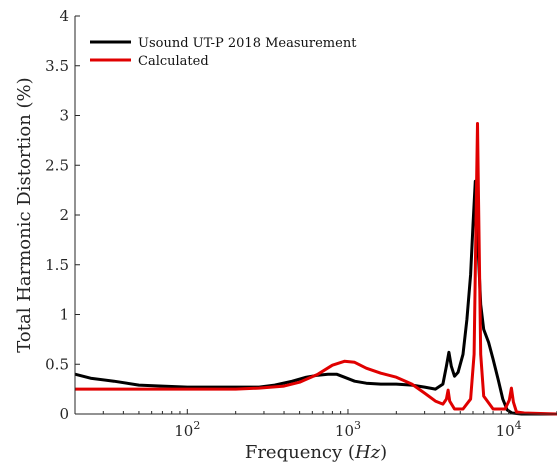  I want to click on x-tick-label: 10³, so click(348, 429).